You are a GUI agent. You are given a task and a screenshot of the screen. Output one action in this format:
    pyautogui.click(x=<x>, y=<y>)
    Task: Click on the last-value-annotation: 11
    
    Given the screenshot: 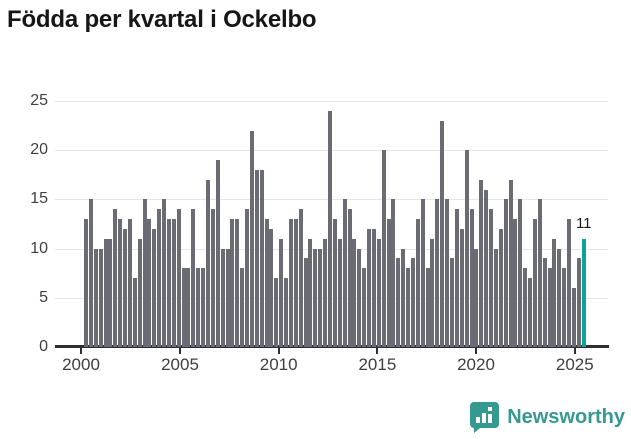 What is the action you would take?
    pyautogui.click(x=583, y=223)
    